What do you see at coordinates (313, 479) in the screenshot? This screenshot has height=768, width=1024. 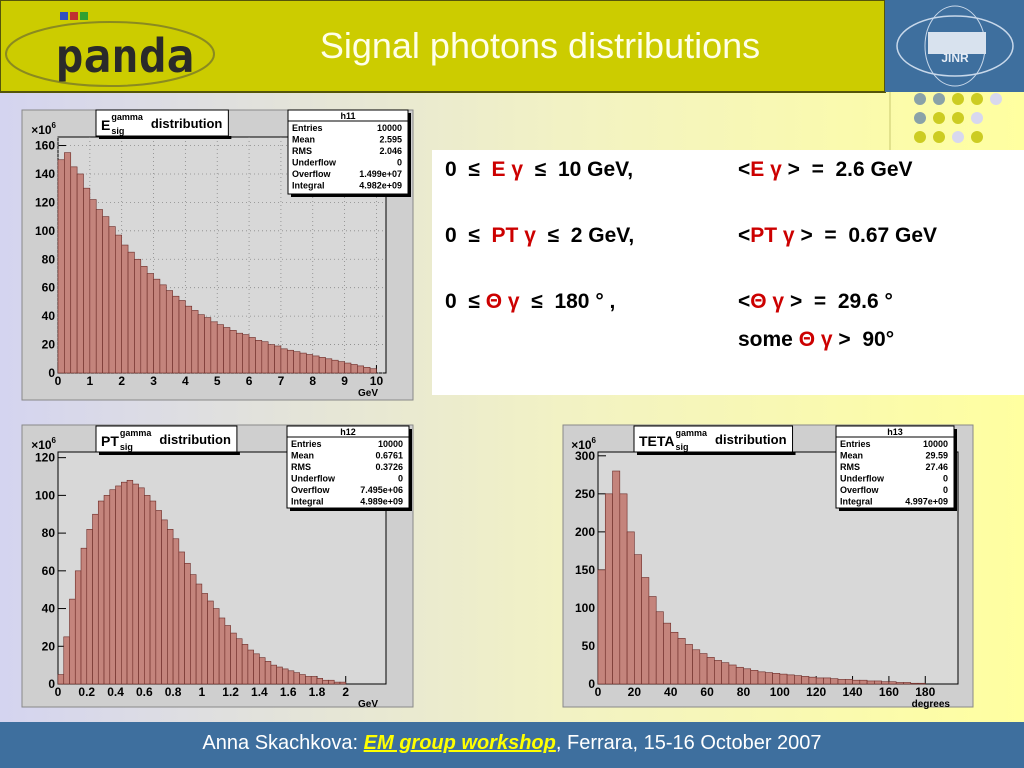 I see `stats-label: Underflow` at bounding box center [313, 479].